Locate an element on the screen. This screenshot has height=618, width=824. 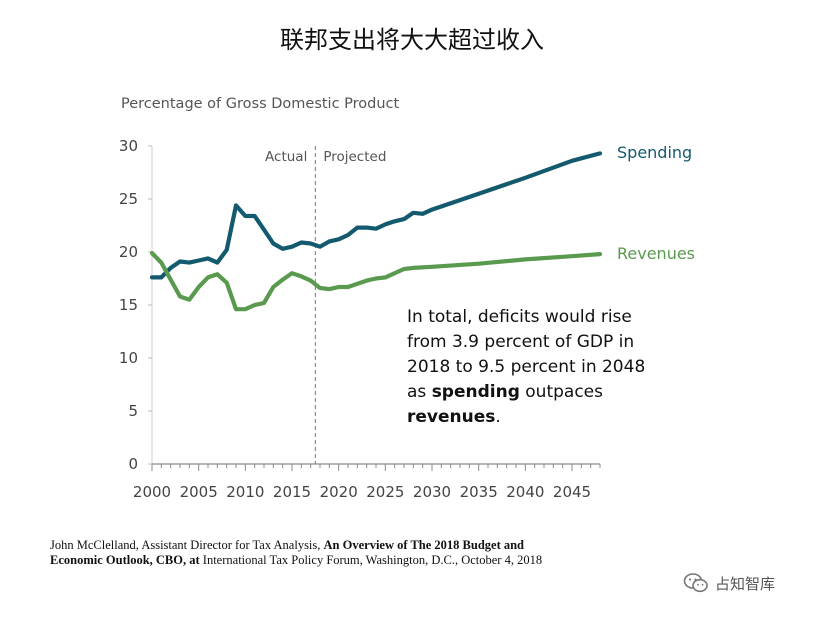
wechat-icon is located at coordinates (695, 583).